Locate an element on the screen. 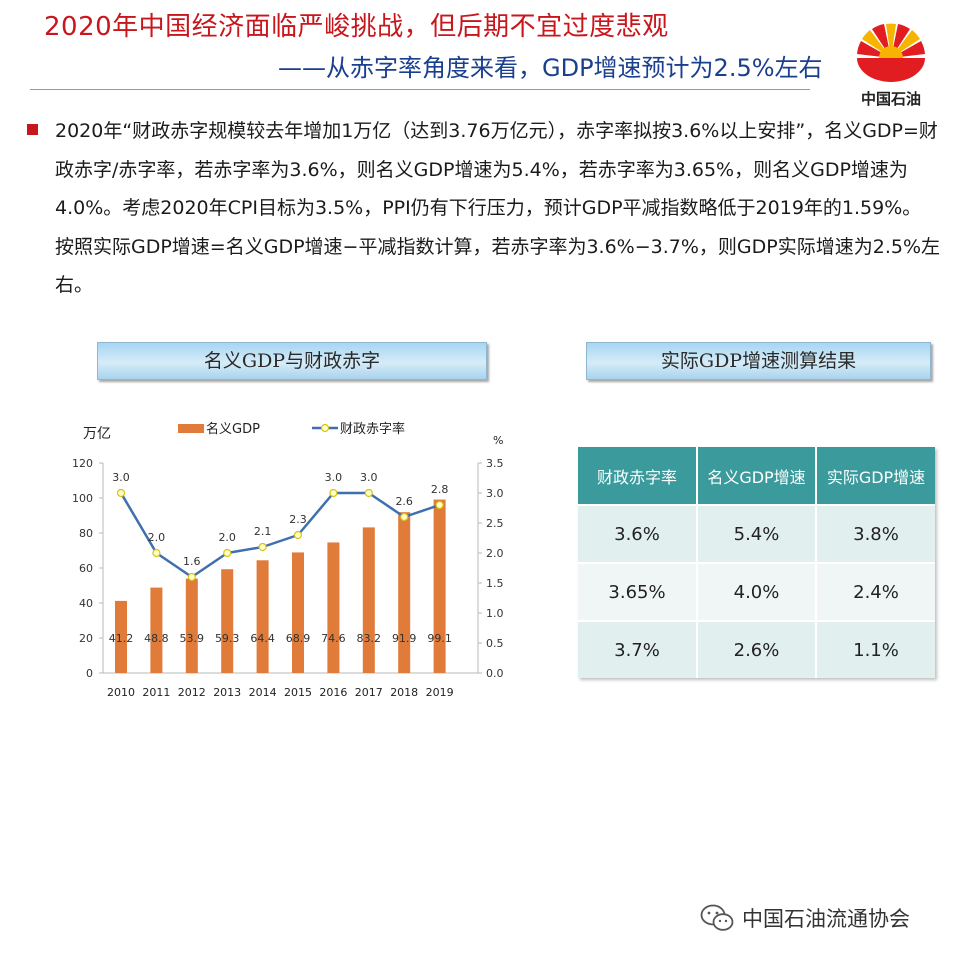 The image size is (960, 960). bar-data-label: 64.4 is located at coordinates (262, 638).